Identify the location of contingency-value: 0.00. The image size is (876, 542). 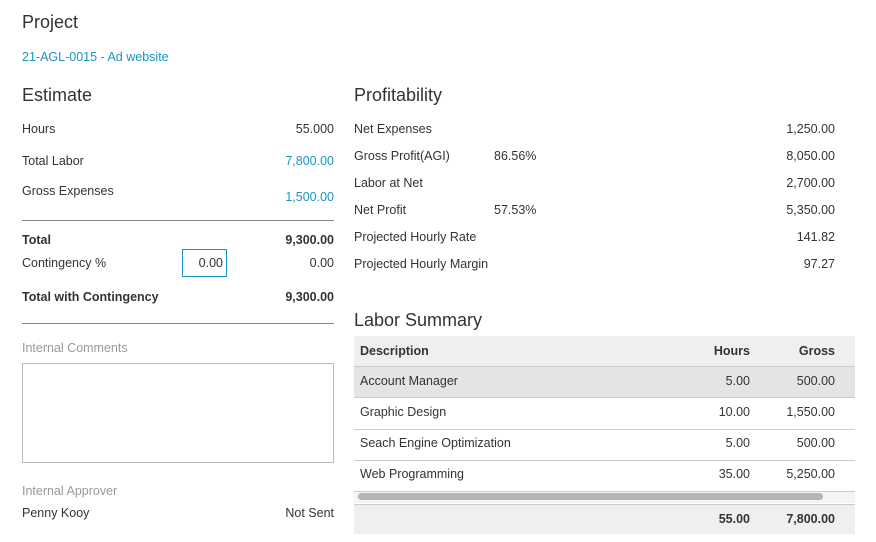
(321, 263).